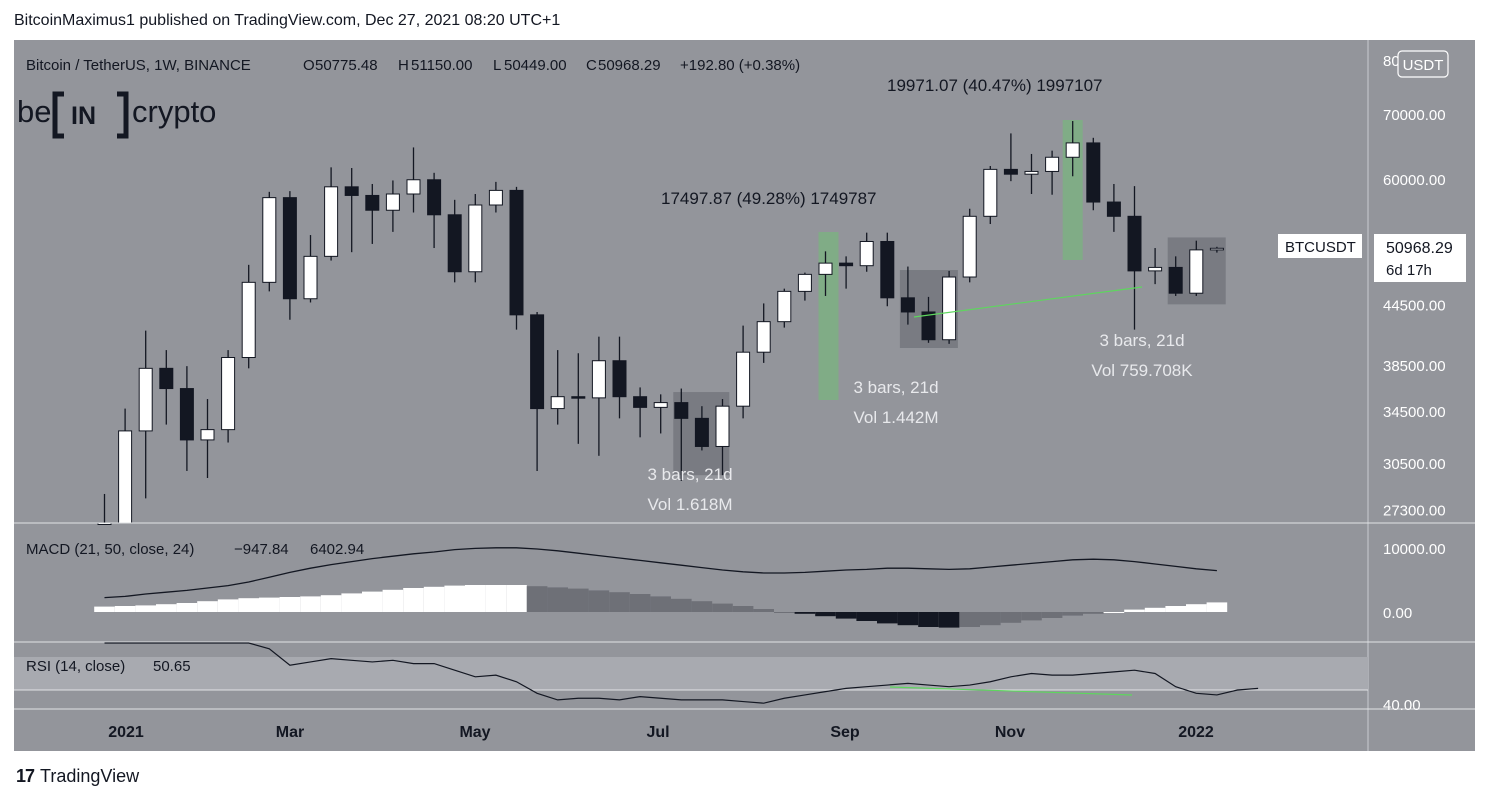 The width and height of the screenshot is (1489, 804). What do you see at coordinates (1011, 691) in the screenshot?
I see `rsi-divergence-line` at bounding box center [1011, 691].